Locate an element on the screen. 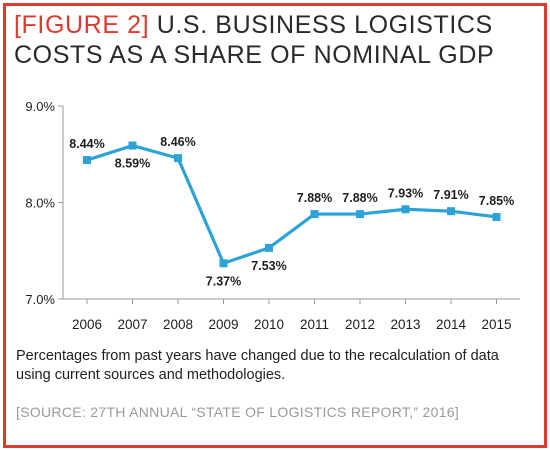 Image resolution: width=550 pixels, height=450 pixels. x-tick-label: 2013 is located at coordinates (405, 324).